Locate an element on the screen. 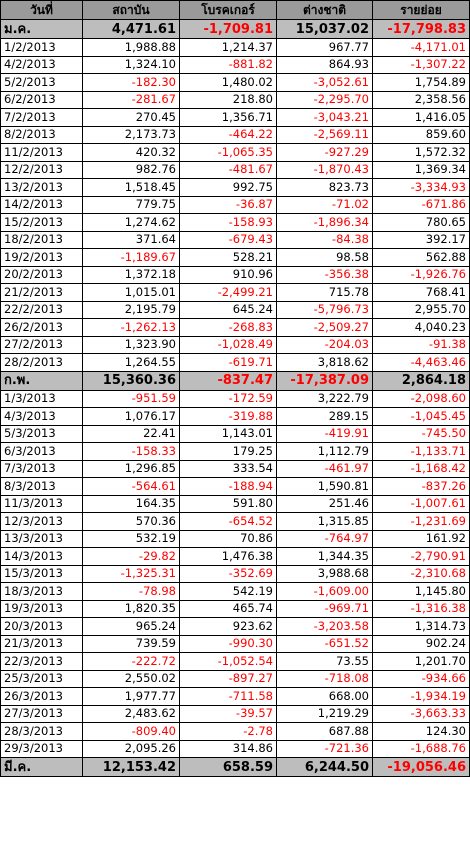  foreign-cell: 289.15 is located at coordinates (324, 416).